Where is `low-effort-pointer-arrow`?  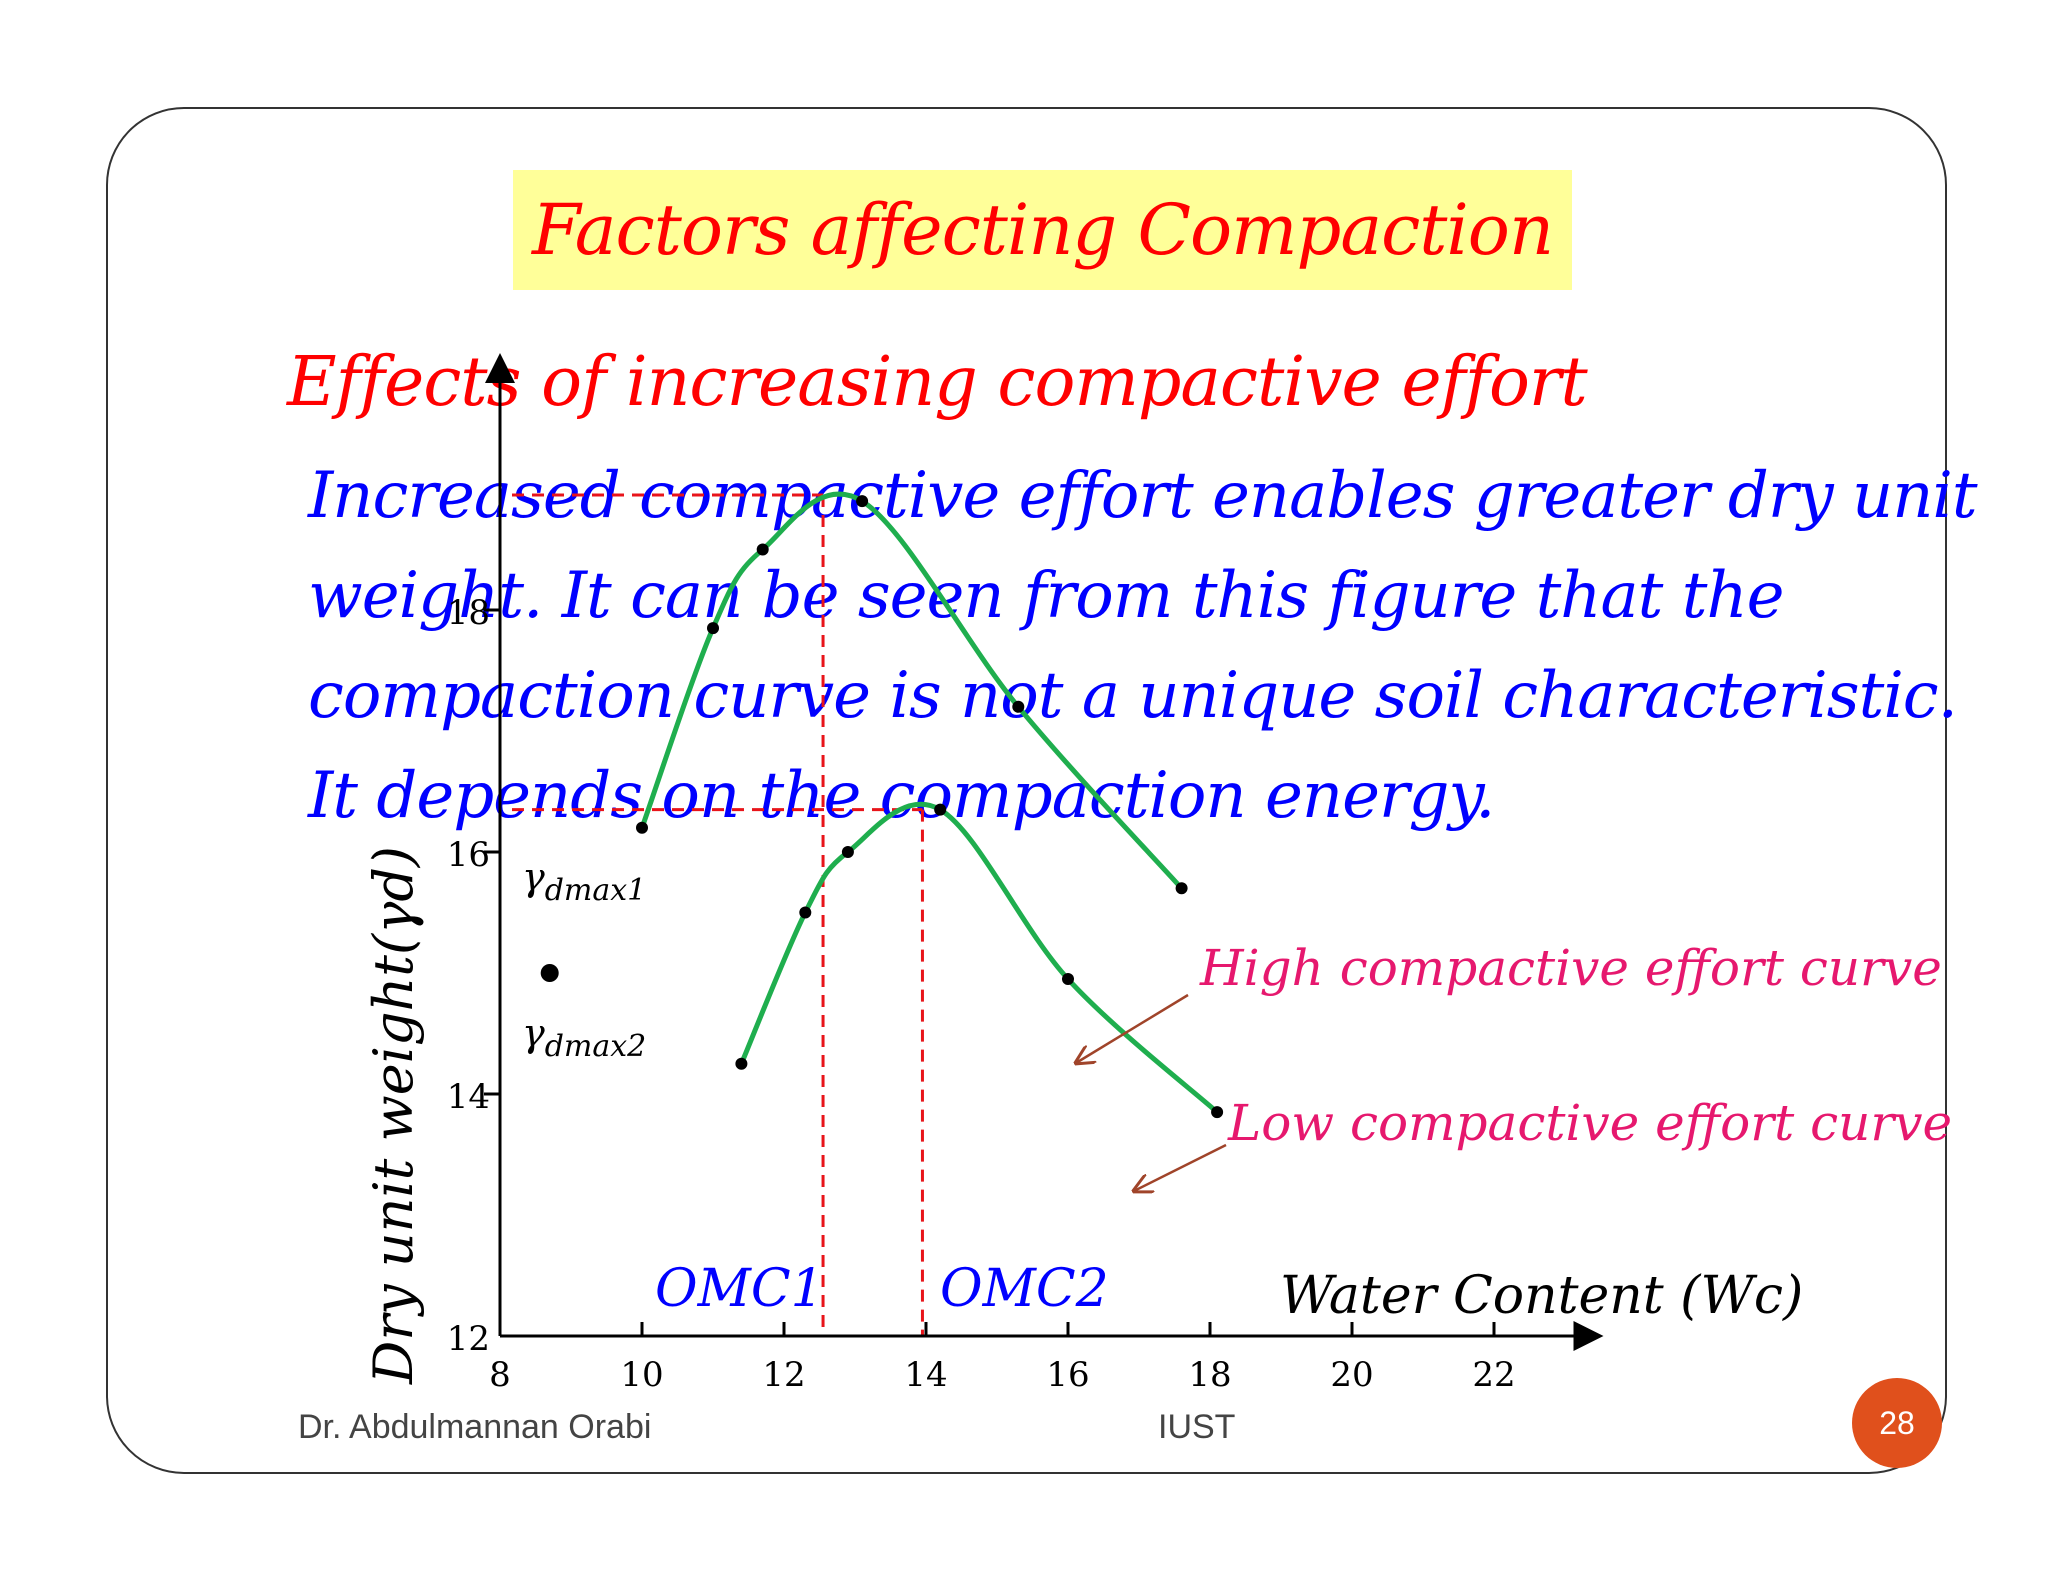
low-effort-pointer-arrow is located at coordinates (1180, 1167).